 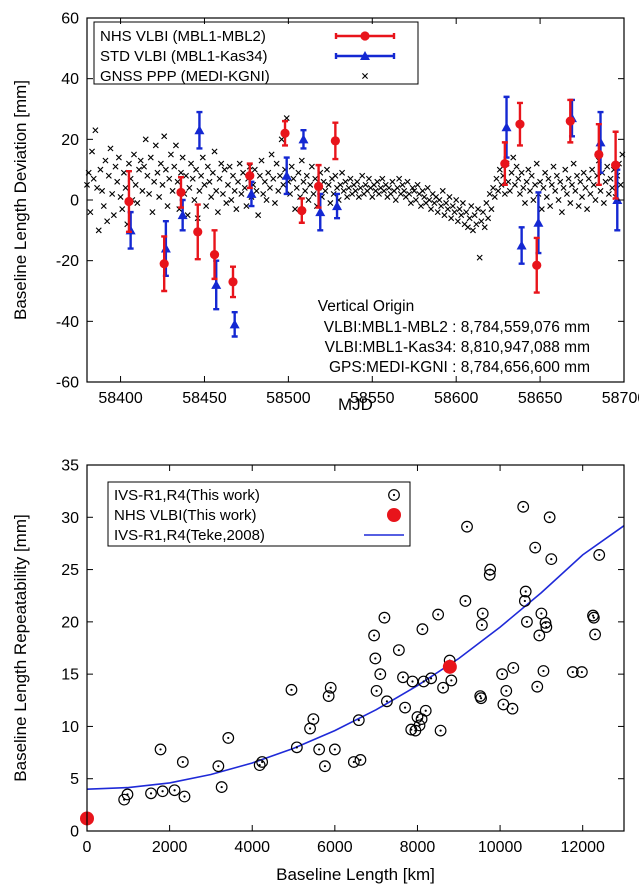 What do you see at coordinates (365, 76) in the screenshot?
I see `legend-swatch-gnss` at bounding box center [365, 76].